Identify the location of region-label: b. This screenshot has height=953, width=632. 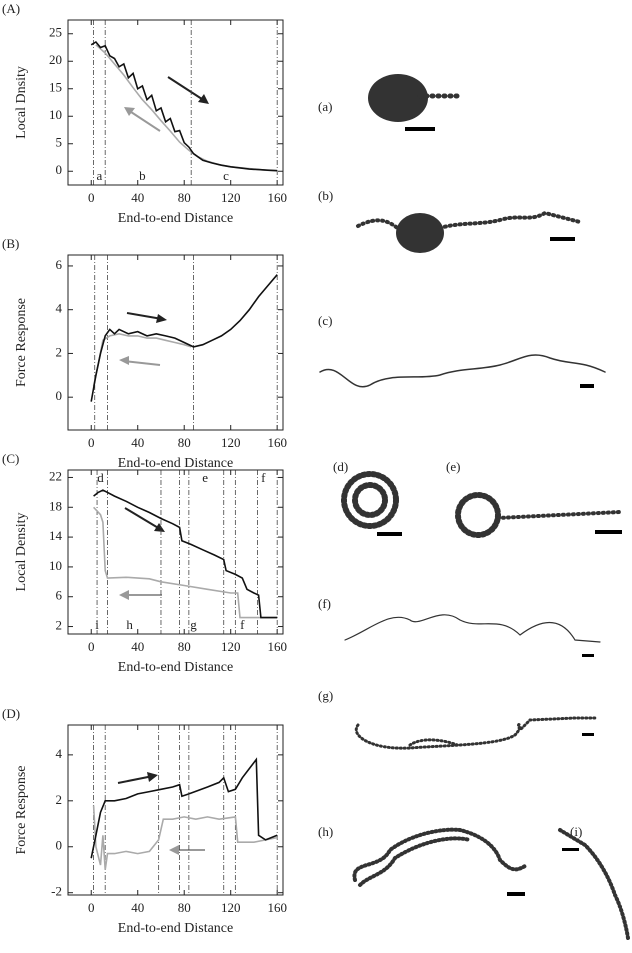
(142, 175).